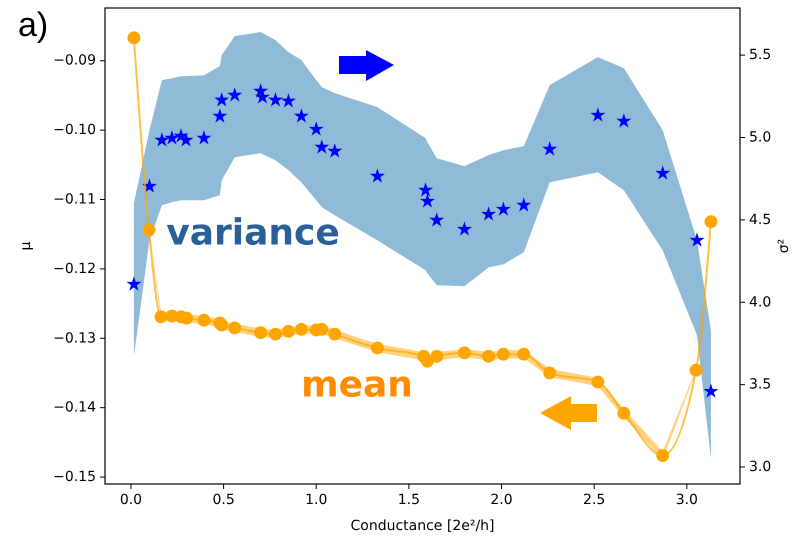  Describe the element at coordinates (316, 500) in the screenshot. I see `x-tick-label: 1.0` at that location.